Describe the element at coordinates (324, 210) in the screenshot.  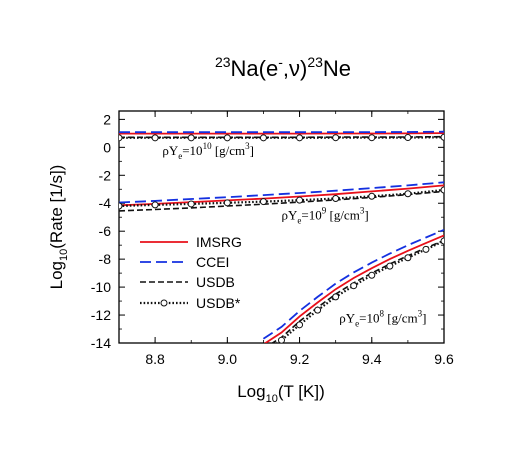
I see `density-label-part: 9` at that location.